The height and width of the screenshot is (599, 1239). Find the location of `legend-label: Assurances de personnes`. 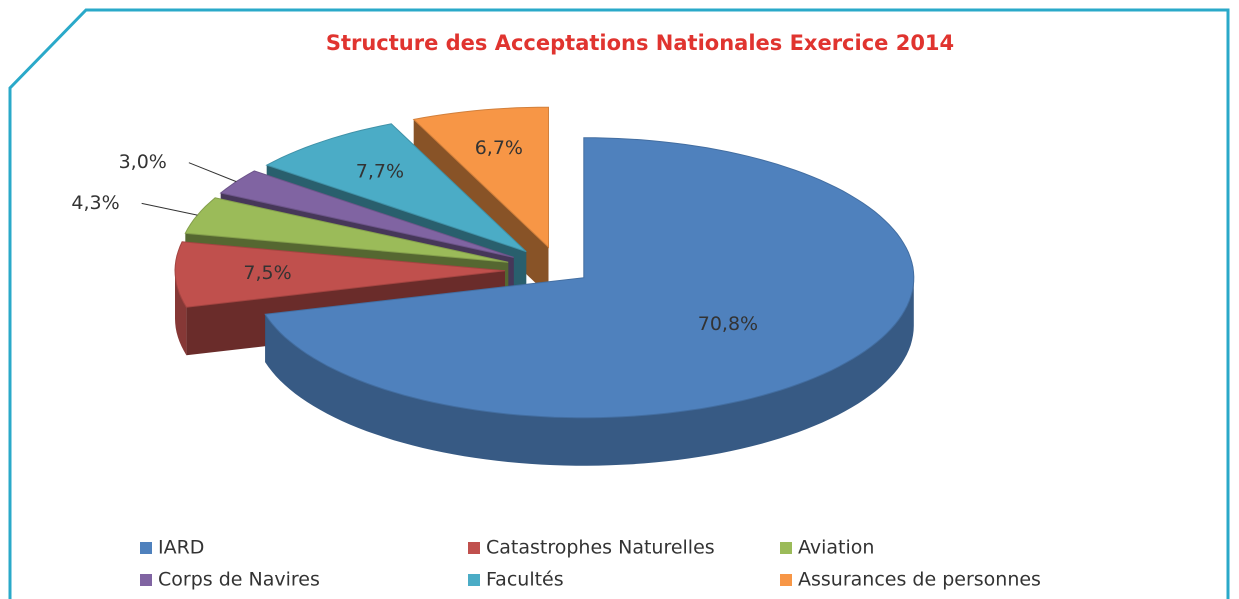

legend-label: Assurances de personnes is located at coordinates (919, 580).